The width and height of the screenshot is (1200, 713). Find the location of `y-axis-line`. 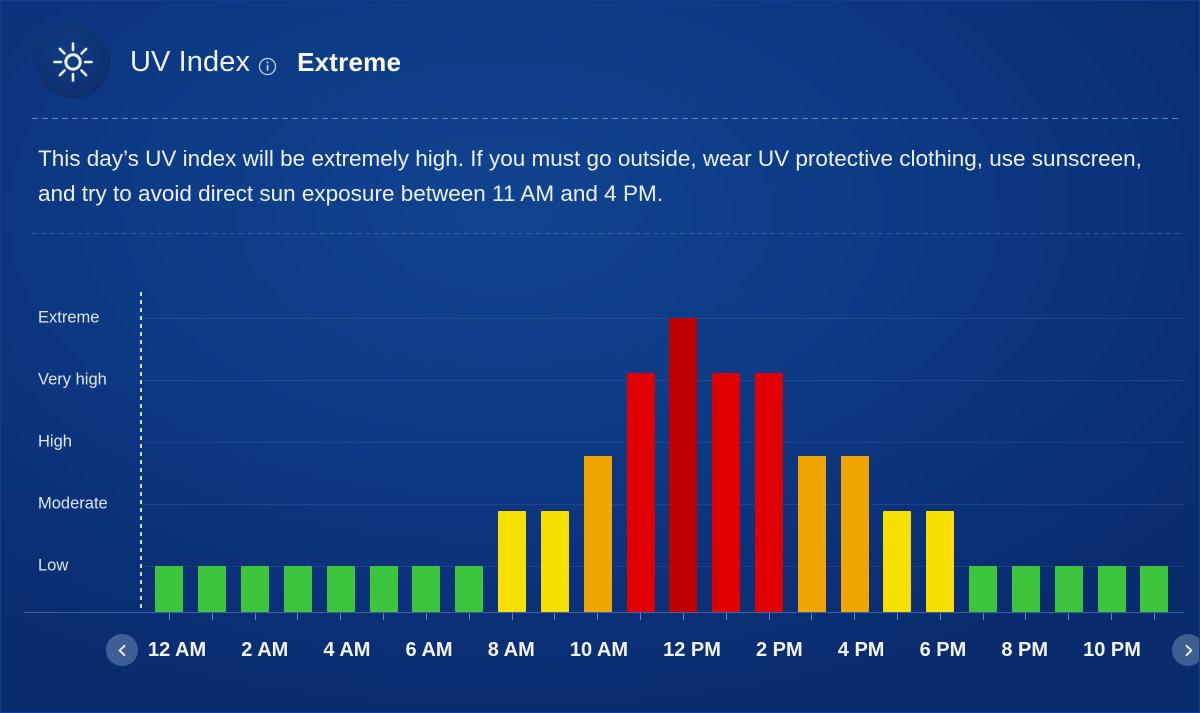

y-axis-line is located at coordinates (141, 452).